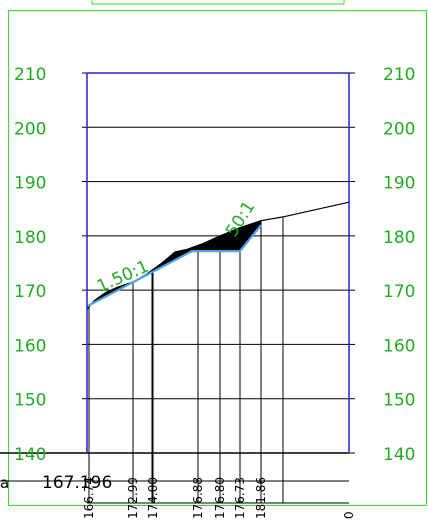 The width and height of the screenshot is (428, 521). Describe the element at coordinates (399, 184) in the screenshot. I see `y-tick-right-190: 190` at that location.